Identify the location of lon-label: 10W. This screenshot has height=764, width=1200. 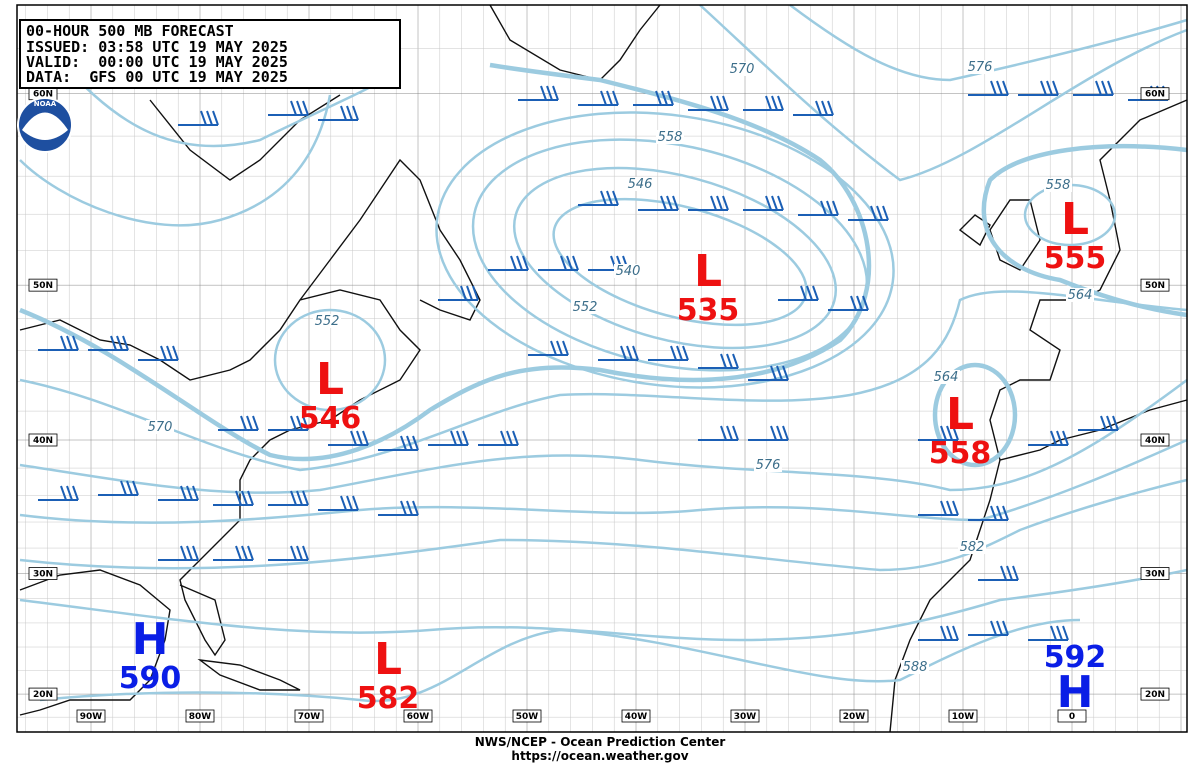
(963, 717).